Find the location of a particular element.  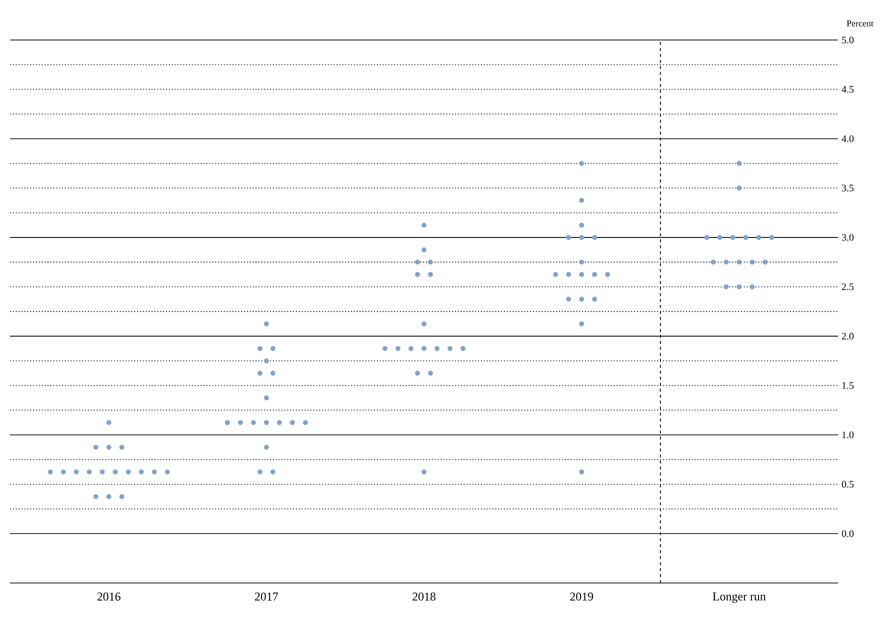

y-tick-label: 0.5 is located at coordinates (848, 484).